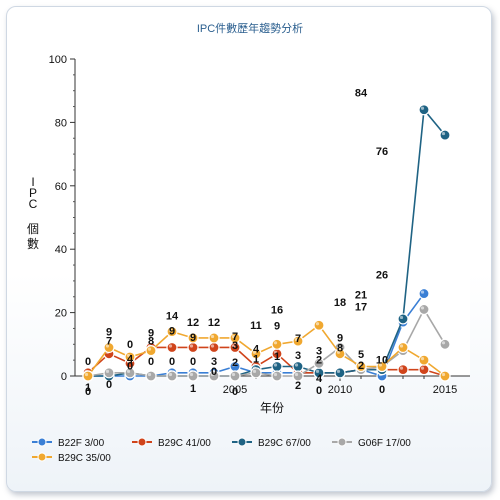 This screenshot has width=500, height=500. What do you see at coordinates (171, 443) in the screenshot?
I see `legend-item: B29C 41/00` at bounding box center [171, 443].